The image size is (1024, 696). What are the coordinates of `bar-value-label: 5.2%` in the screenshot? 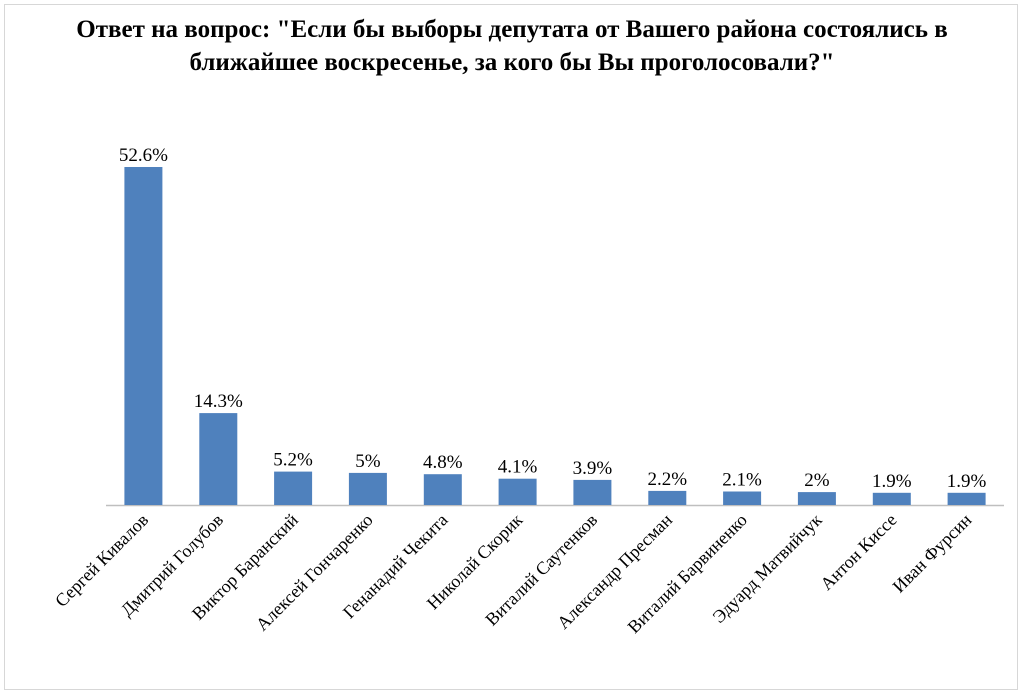 It's located at (293, 460).